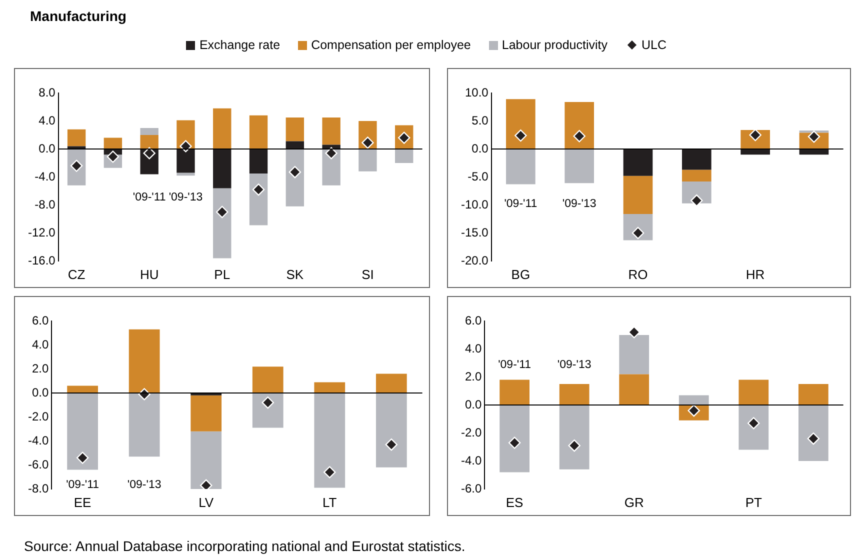  I want to click on x-tick-label: SK, so click(295, 274).